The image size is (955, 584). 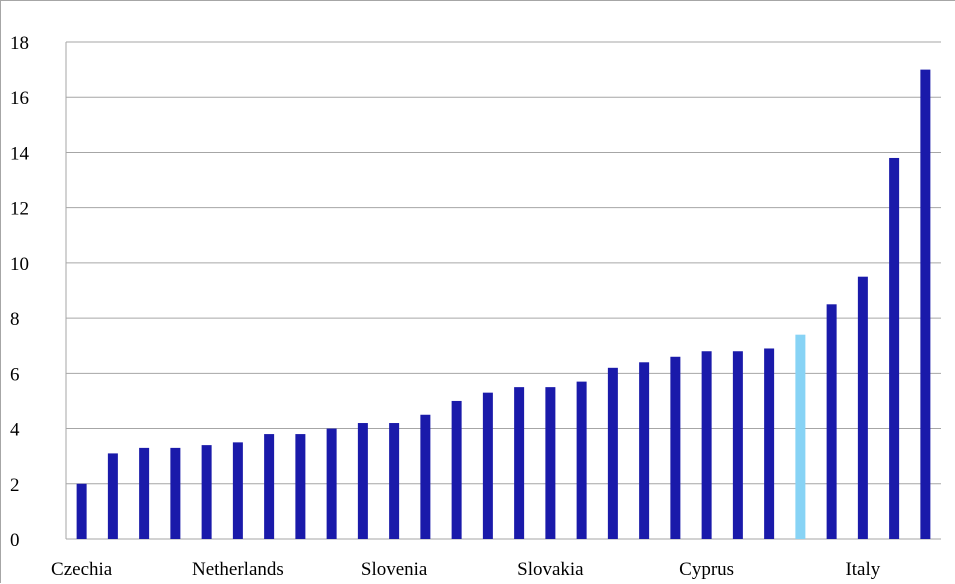 What do you see at coordinates (19, 98) in the screenshot?
I see `y-tick-label: 16` at bounding box center [19, 98].